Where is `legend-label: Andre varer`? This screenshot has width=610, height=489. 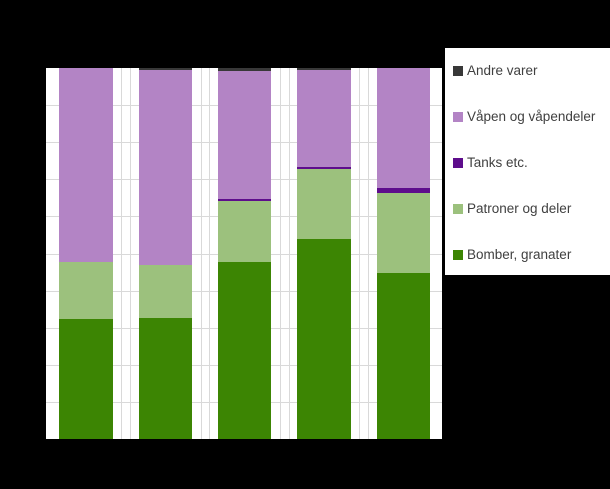
legend-label: Andre varer is located at coordinates (502, 70).